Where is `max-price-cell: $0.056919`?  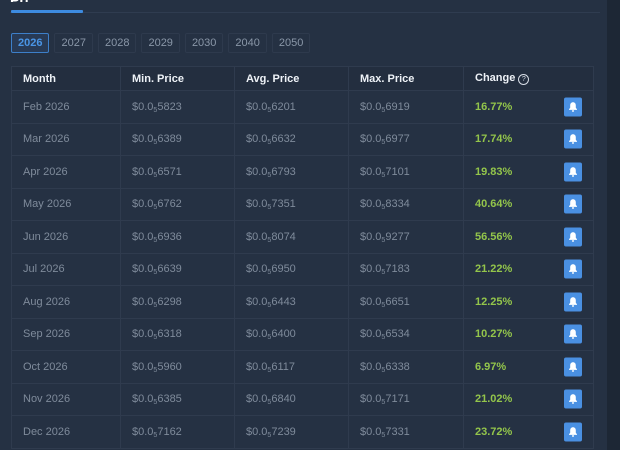 max-price-cell: $0.056919 is located at coordinates (406, 107).